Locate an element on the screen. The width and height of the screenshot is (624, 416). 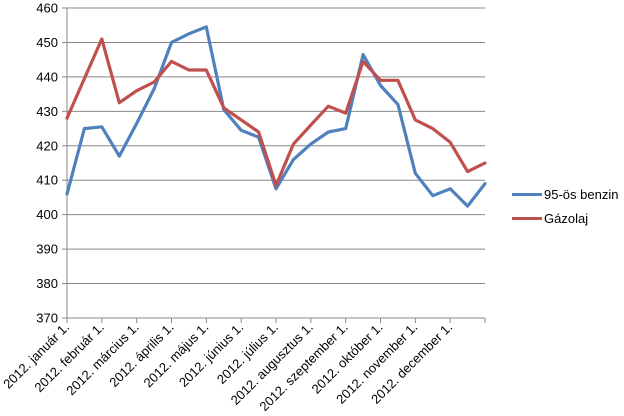
svg-text: 390 is located at coordinates (47, 249).